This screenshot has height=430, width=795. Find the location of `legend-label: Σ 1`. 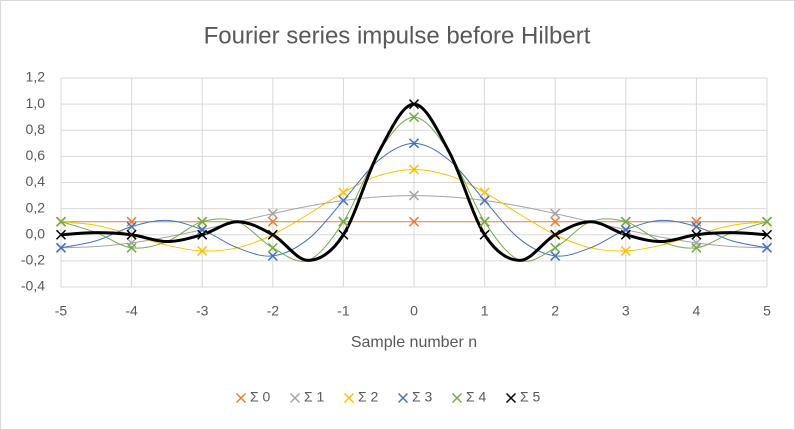

legend-label: Σ 1 is located at coordinates (314, 397).